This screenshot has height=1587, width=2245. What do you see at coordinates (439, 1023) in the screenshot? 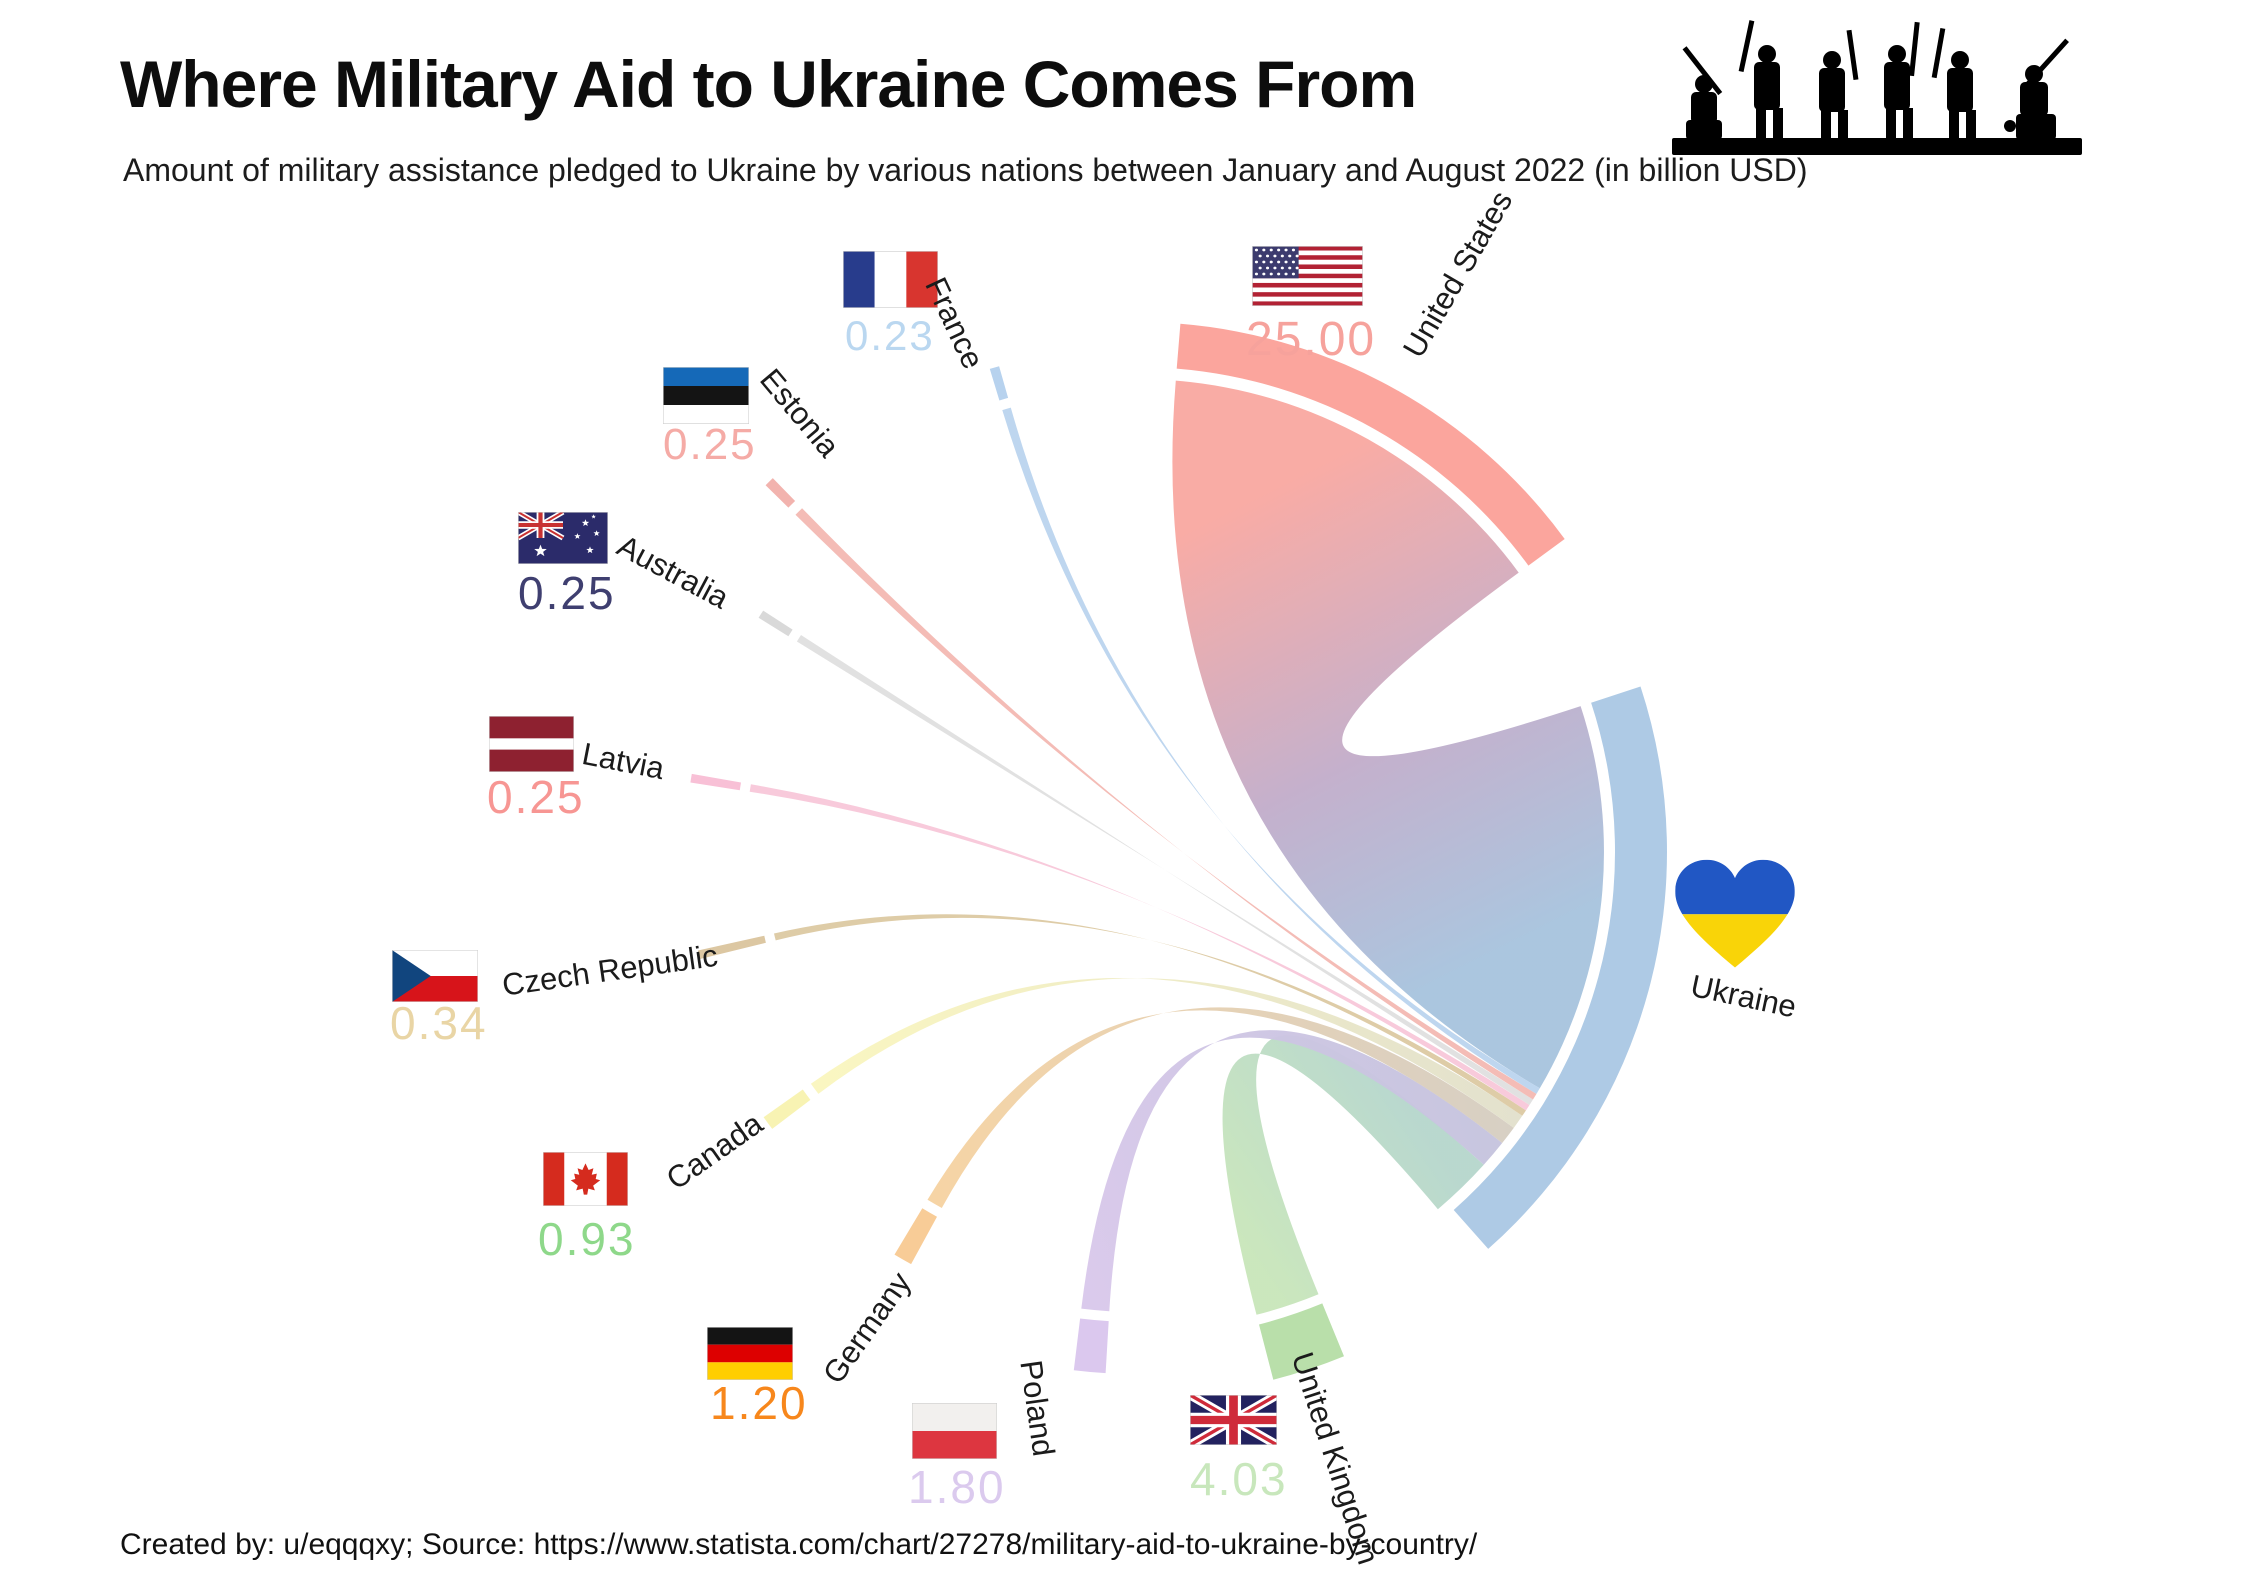
I see `czech-republic-value: 0.34` at bounding box center [439, 1023].